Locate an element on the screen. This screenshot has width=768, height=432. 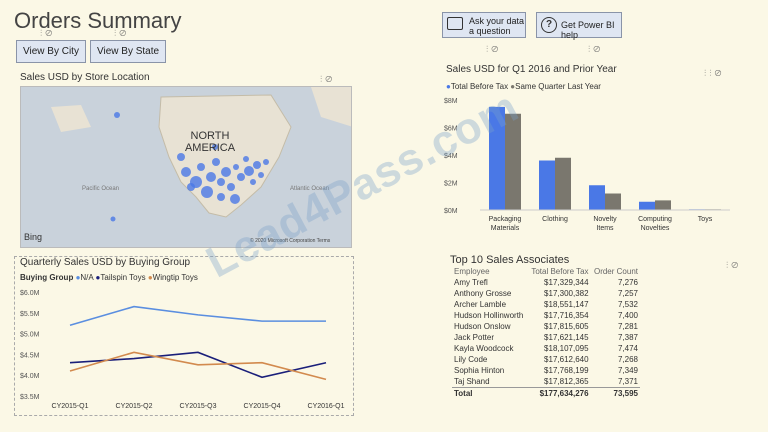
table-row: Lily Code $17,612,640 7,268 is located at coordinates (546, 359).